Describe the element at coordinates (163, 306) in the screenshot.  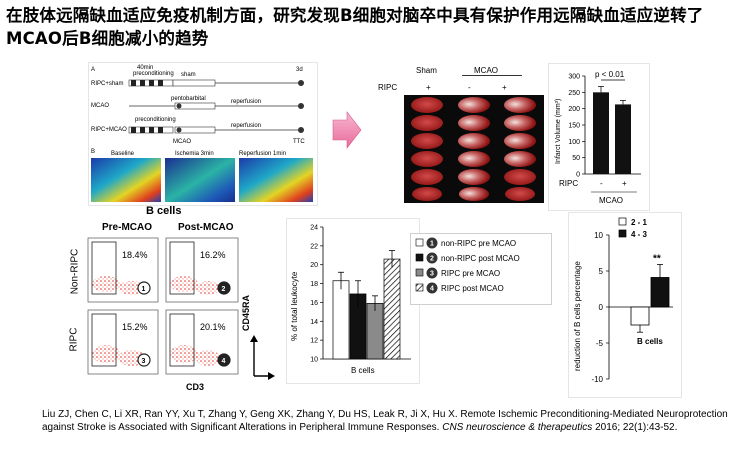
I see `scatter-plots: 18.4% 16.2% 15.2% 20.1% 1 2 3 4` at that location.